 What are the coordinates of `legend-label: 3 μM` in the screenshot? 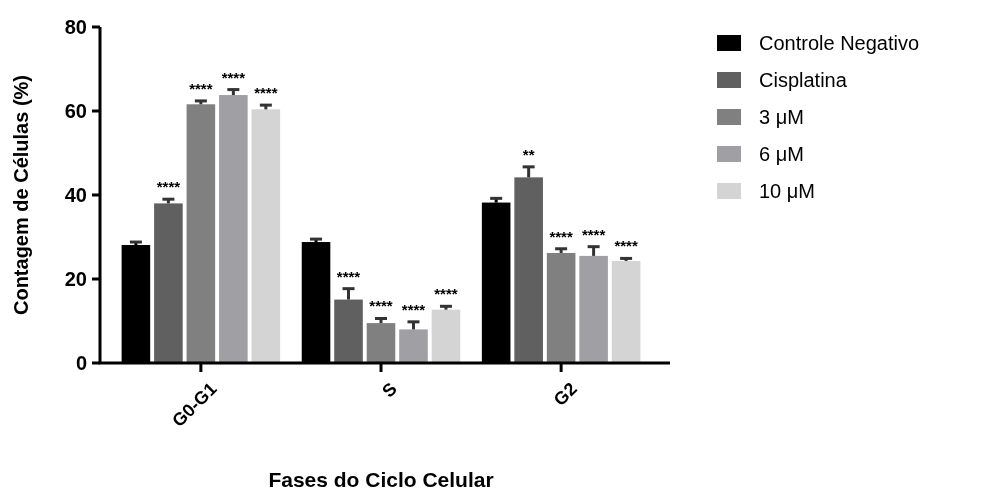 It's located at (781, 117).